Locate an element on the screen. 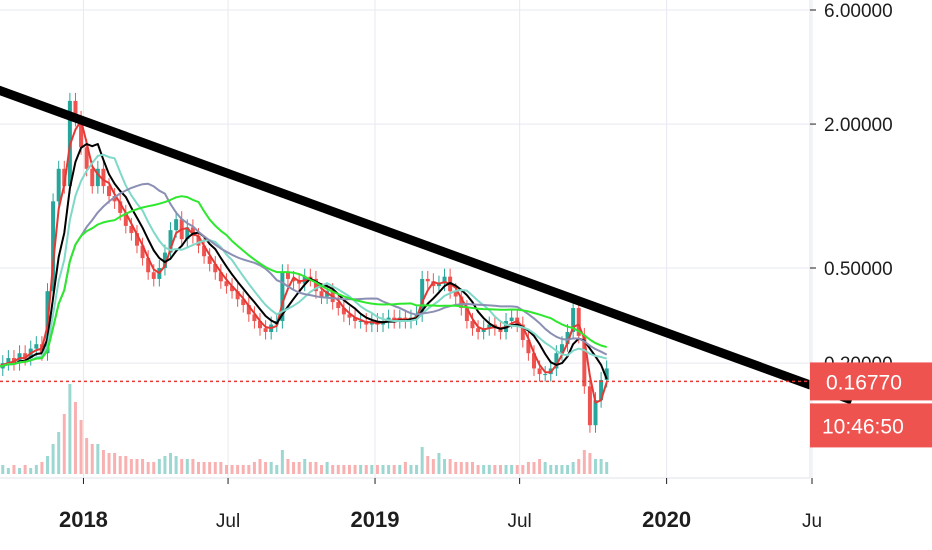  y-tick-label: 6.00000 is located at coordinates (858, 11).